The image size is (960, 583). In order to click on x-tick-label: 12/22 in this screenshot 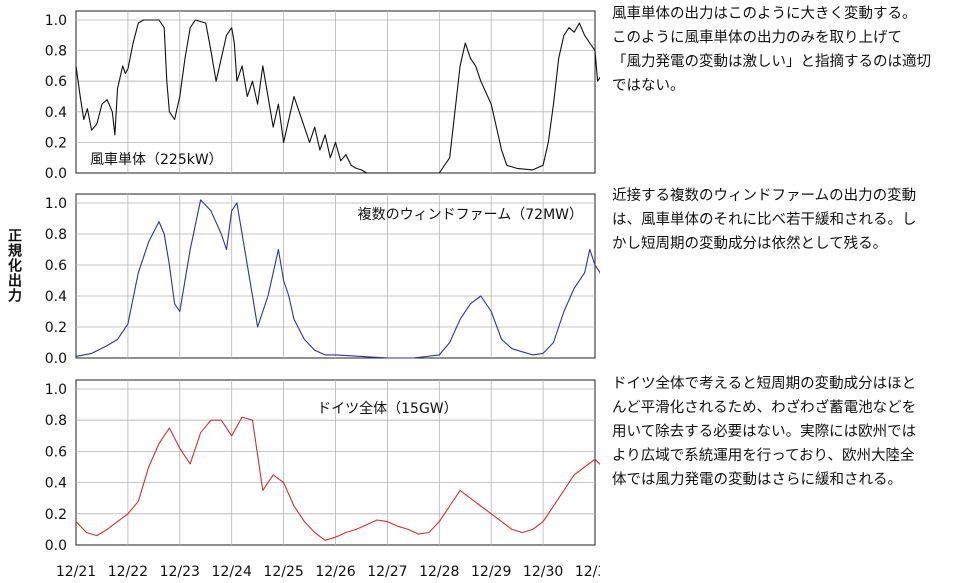, I will do `click(128, 572)`.